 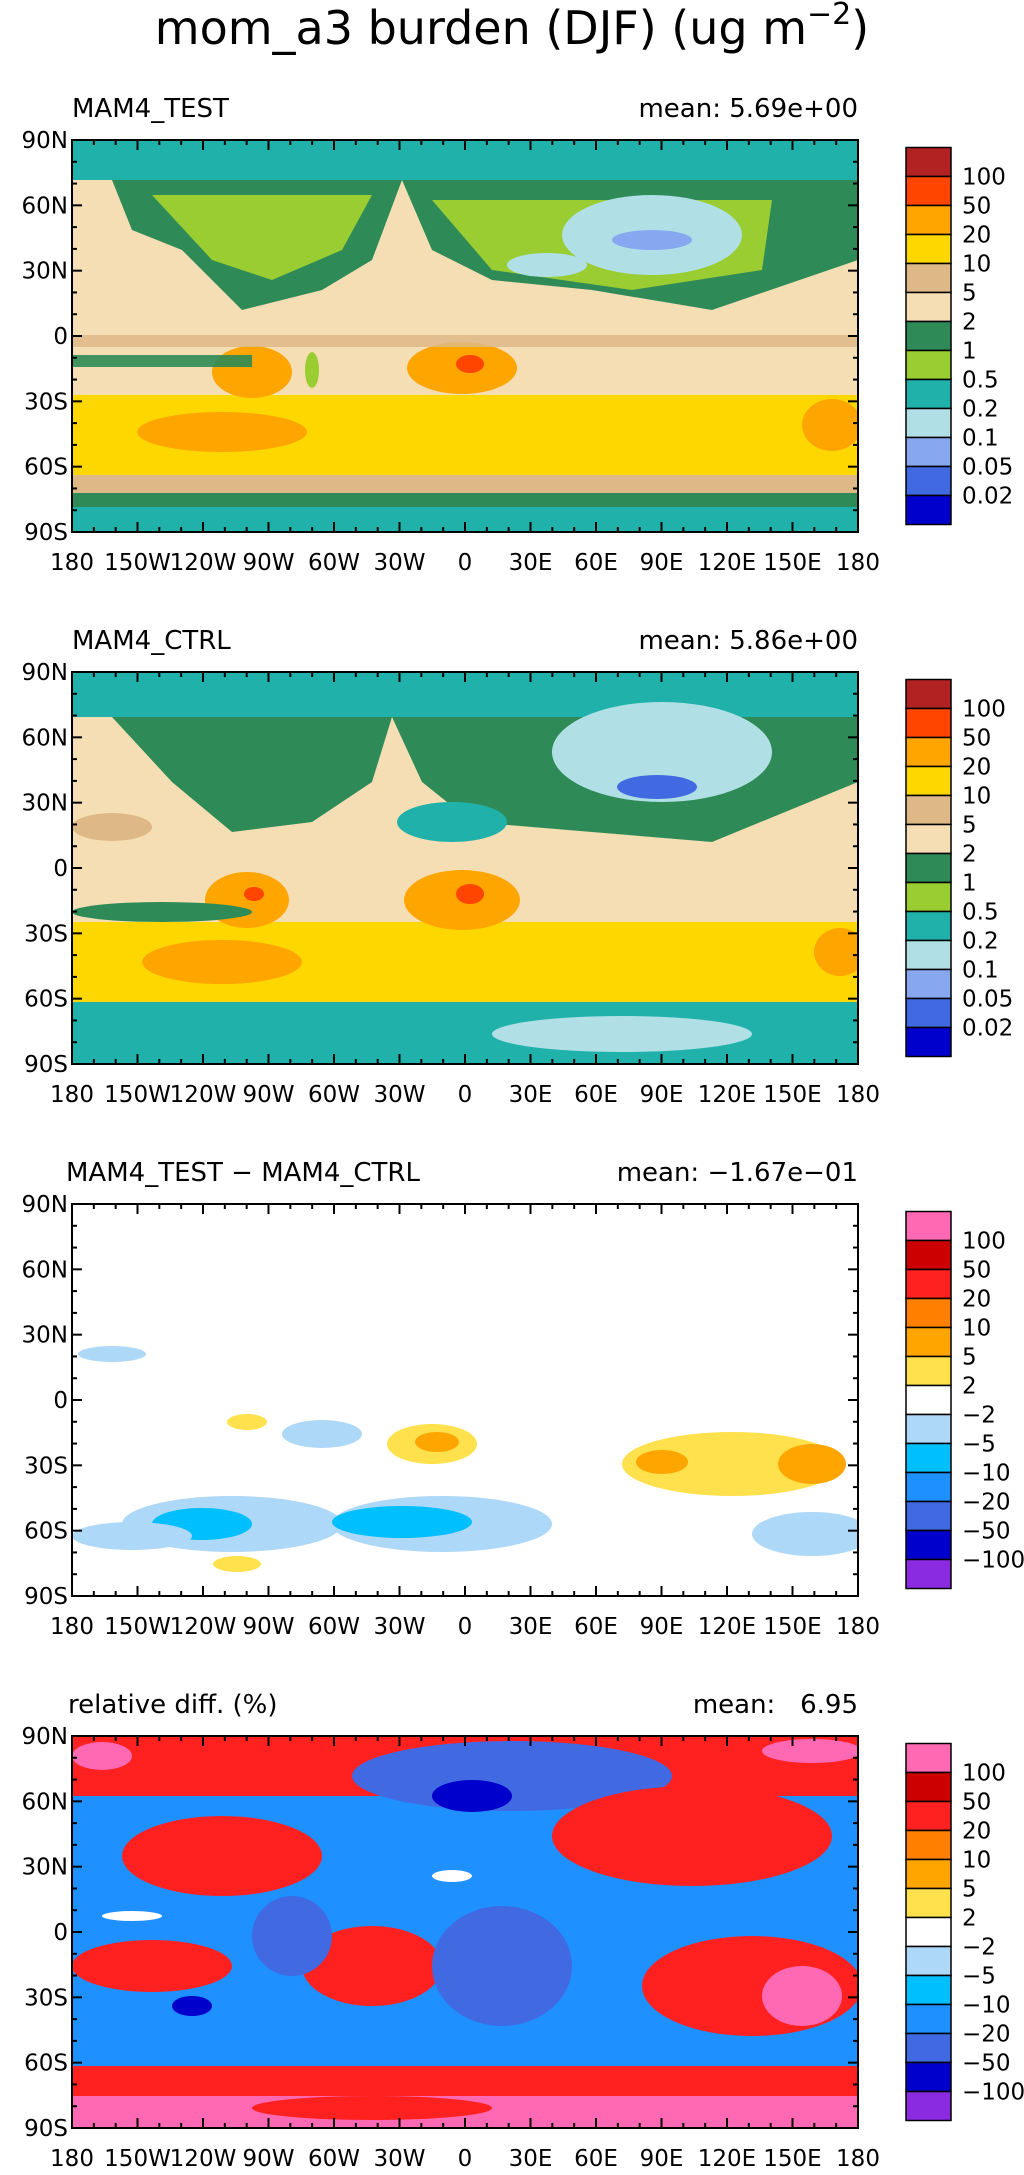 I want to click on y-tick-label: 30N, so click(x=45, y=1336).